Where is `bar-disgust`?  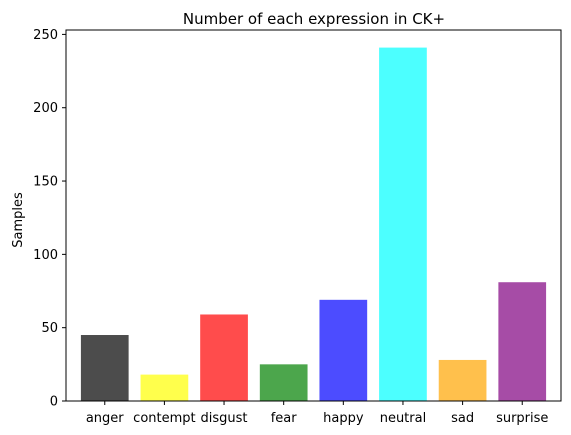
bar-disgust is located at coordinates (224, 357).